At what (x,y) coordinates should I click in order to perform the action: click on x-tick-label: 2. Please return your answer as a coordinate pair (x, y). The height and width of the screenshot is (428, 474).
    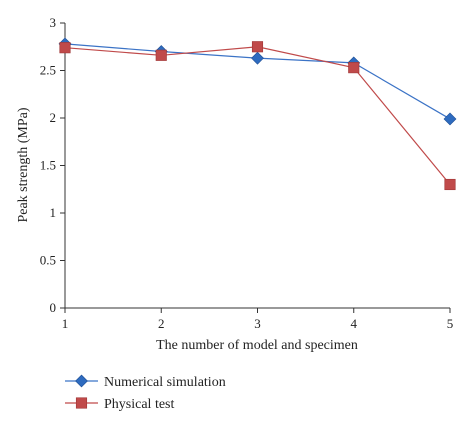
    Looking at the image, I should click on (161, 323).